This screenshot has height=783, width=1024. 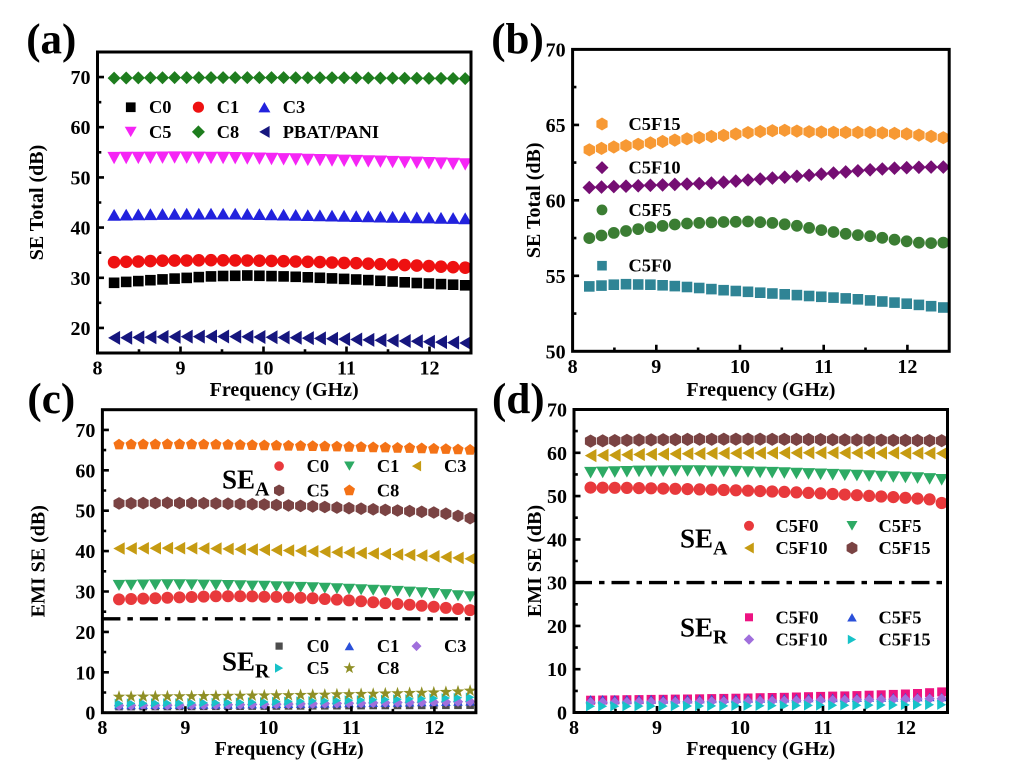 I want to click on svg-text: 55, so click(x=556, y=277).